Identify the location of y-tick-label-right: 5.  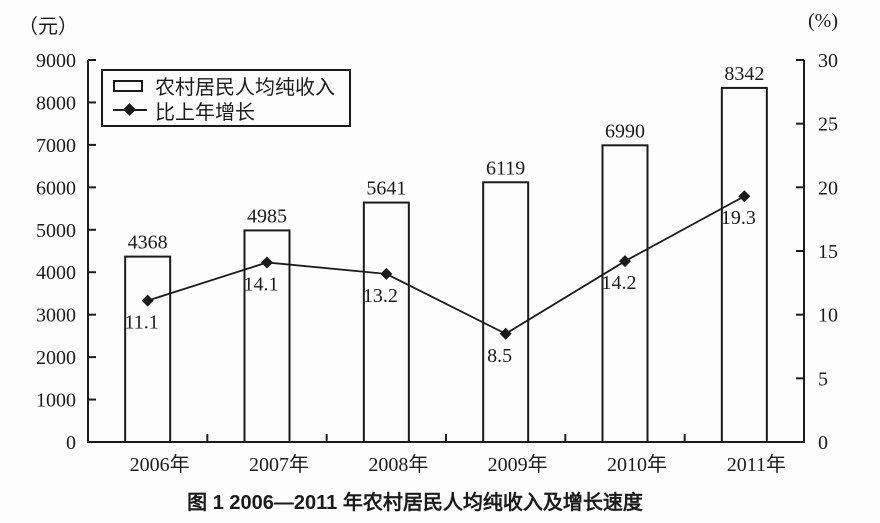
(823, 379).